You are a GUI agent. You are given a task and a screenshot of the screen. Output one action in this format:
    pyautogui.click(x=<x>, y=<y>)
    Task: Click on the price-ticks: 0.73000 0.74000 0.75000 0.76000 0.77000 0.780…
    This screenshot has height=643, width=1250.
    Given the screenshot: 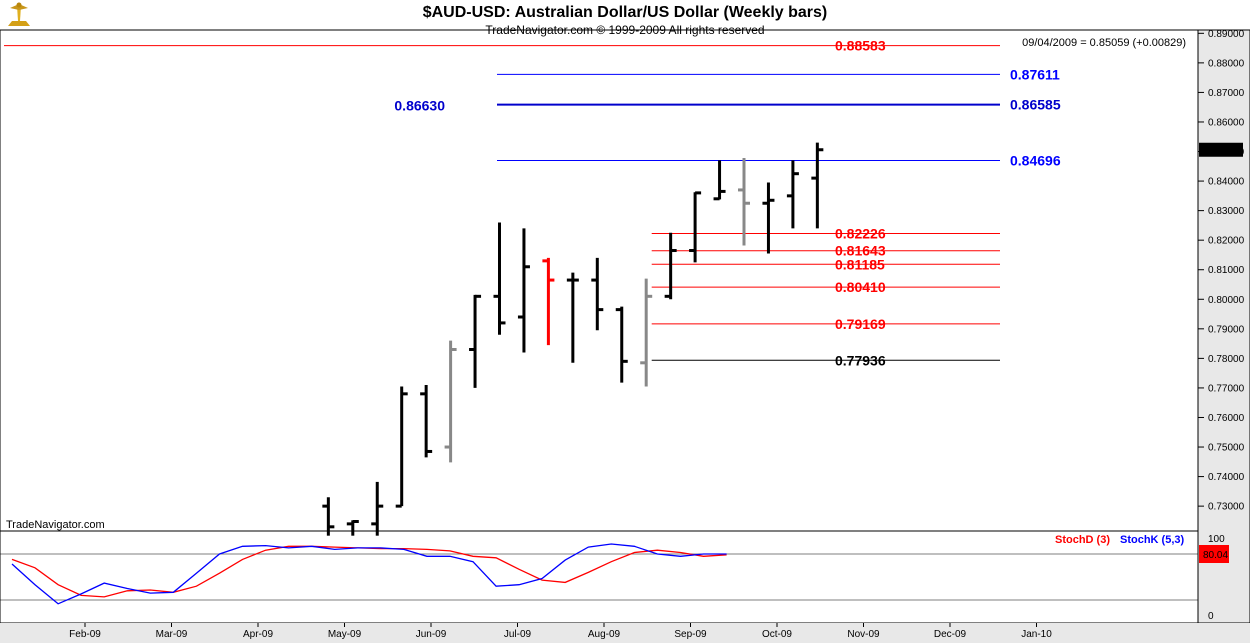 What is the action you would take?
    pyautogui.click(x=1221, y=271)
    